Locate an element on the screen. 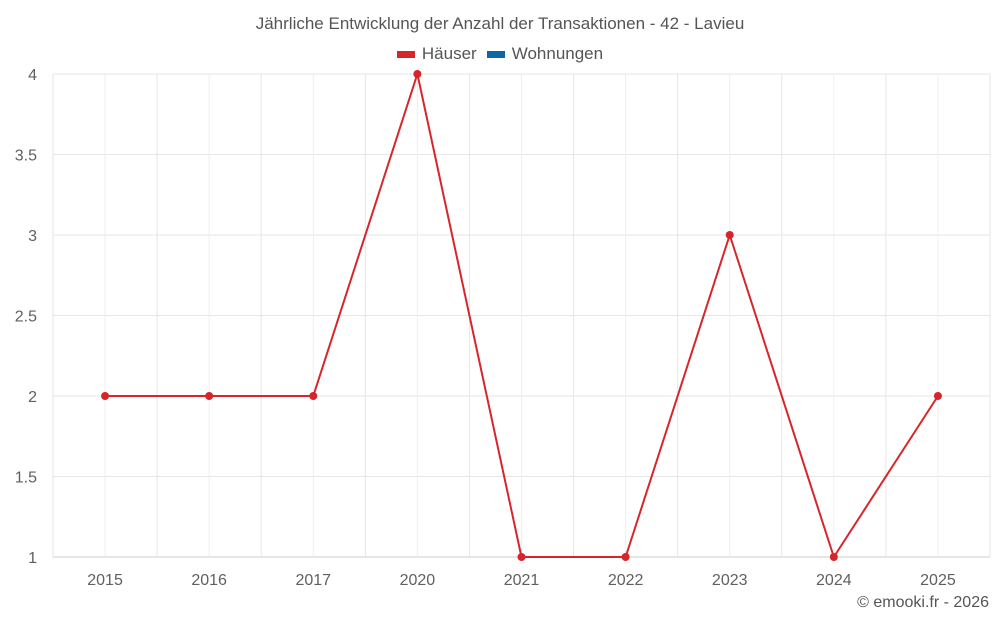 The width and height of the screenshot is (1000, 625). y-tick-label: 4 is located at coordinates (32, 75).